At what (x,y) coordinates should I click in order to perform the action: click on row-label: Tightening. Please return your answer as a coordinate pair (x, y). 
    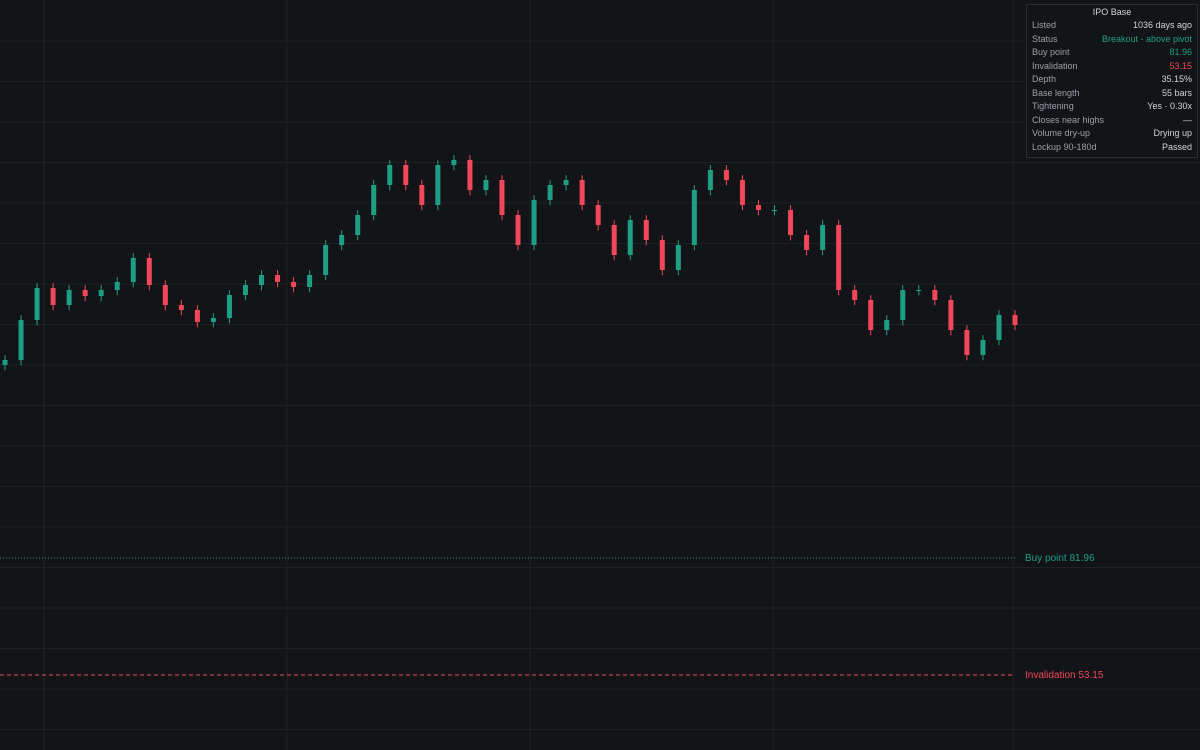
    Looking at the image, I should click on (1053, 106).